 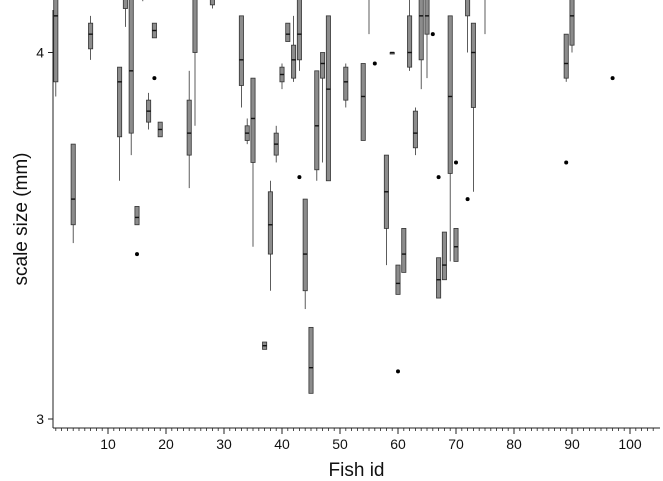 What do you see at coordinates (630, 444) in the screenshot?
I see `x-tick-label: 100` at bounding box center [630, 444].